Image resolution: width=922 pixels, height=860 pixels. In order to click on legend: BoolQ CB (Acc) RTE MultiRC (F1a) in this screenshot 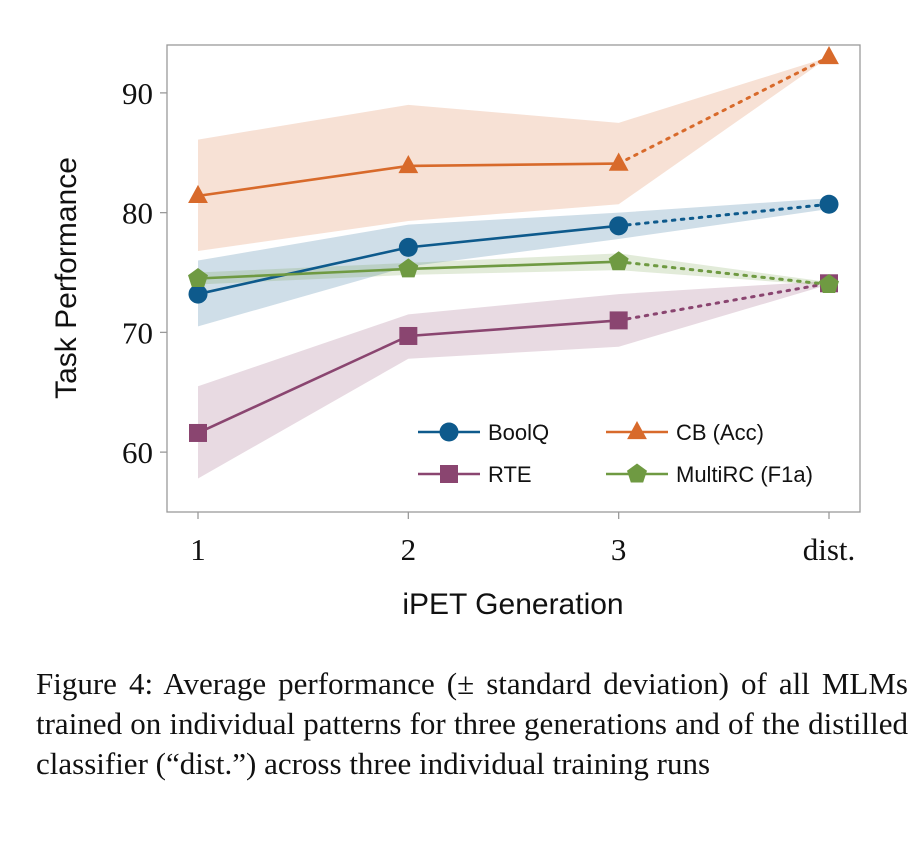, I will do `click(615, 453)`.